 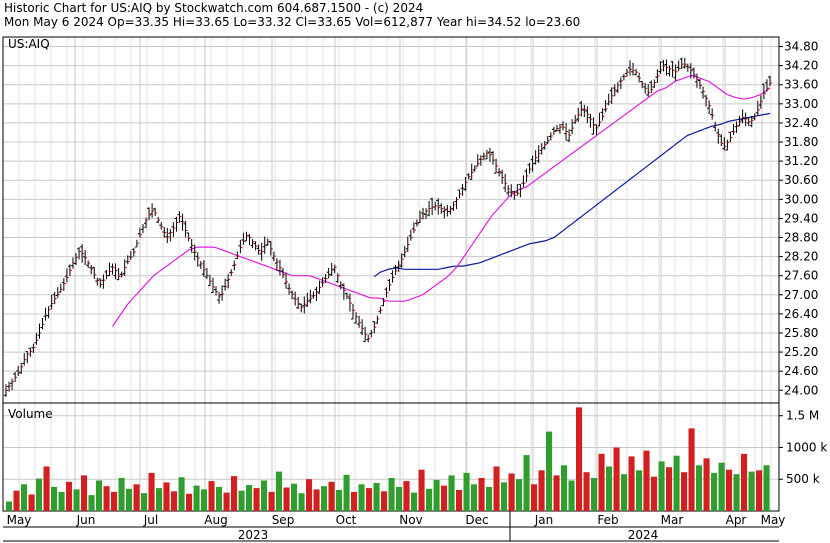 I want to click on volume-tick-label: 500 k, so click(x=803, y=479).